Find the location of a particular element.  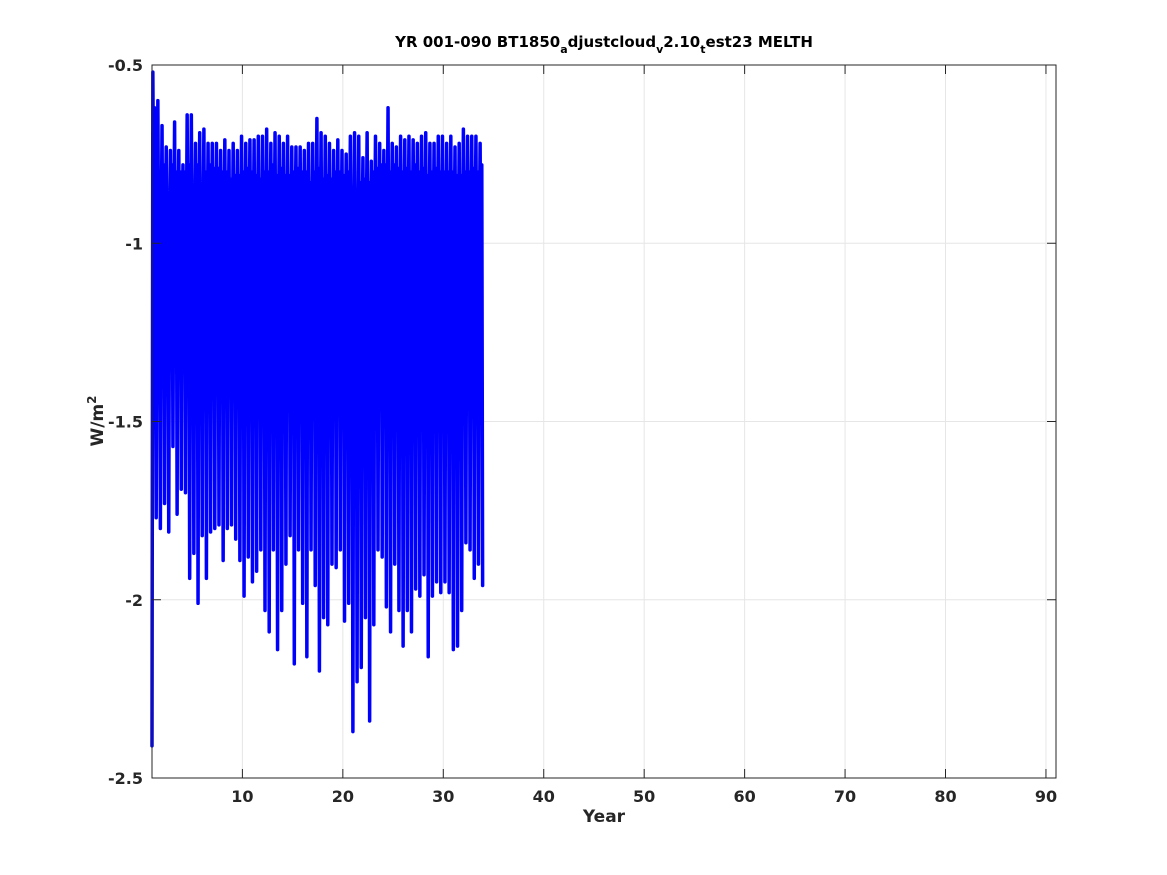

x-tick-label: 70 is located at coordinates (845, 796).